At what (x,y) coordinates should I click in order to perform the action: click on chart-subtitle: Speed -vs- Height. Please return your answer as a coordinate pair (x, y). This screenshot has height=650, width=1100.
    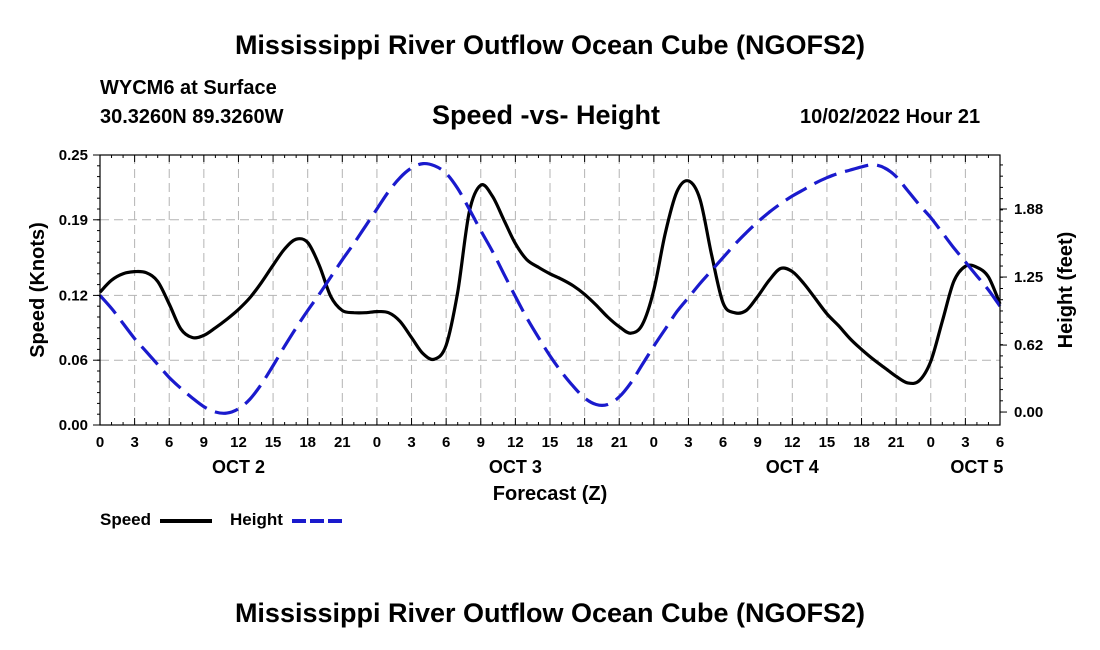
    Looking at the image, I should click on (546, 115).